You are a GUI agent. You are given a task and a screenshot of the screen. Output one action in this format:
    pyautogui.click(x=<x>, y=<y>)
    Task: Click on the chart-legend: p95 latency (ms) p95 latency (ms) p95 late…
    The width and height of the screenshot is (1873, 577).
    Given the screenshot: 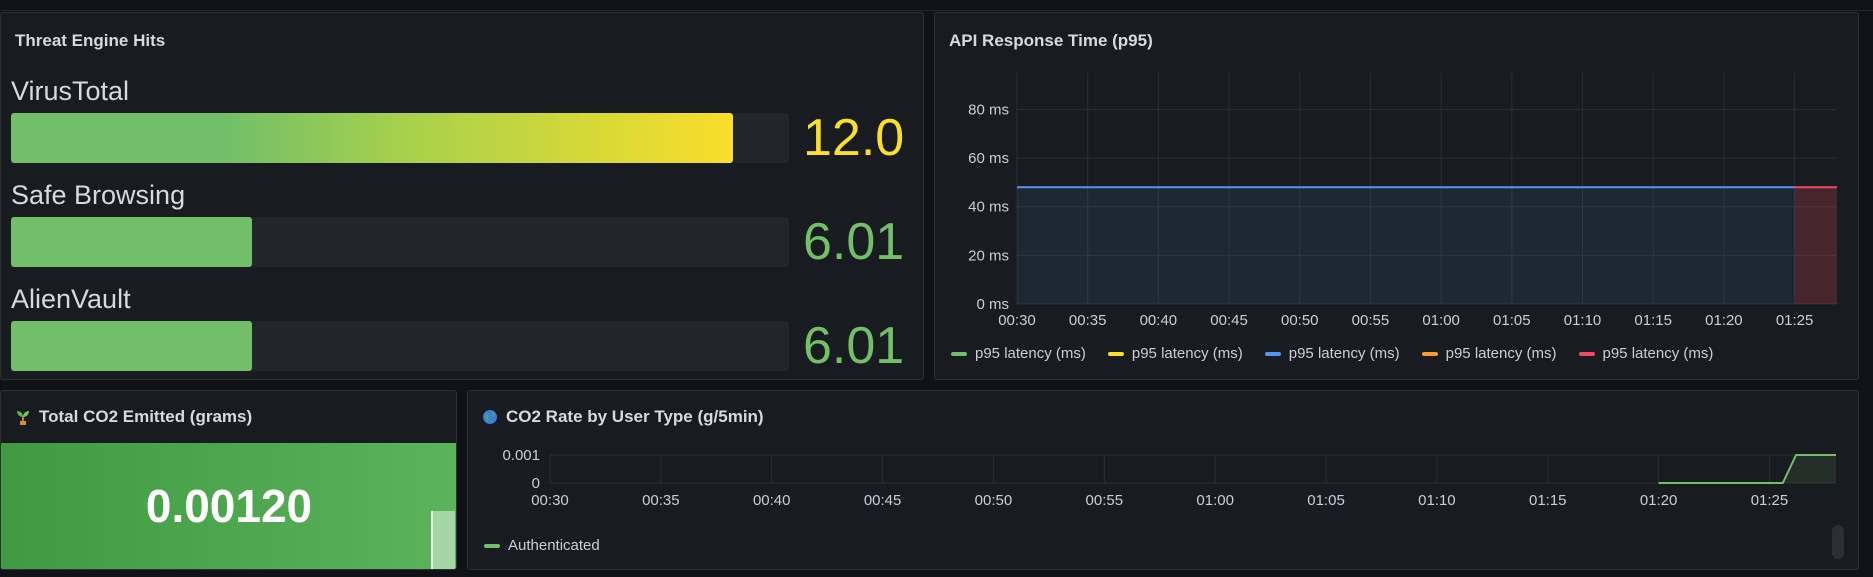 What is the action you would take?
    pyautogui.click(x=1332, y=353)
    